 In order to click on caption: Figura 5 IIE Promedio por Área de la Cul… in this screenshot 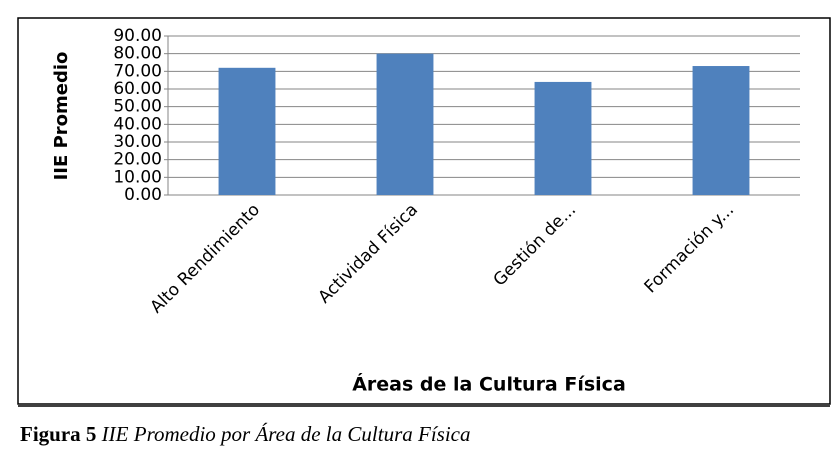, I will do `click(245, 434)`.